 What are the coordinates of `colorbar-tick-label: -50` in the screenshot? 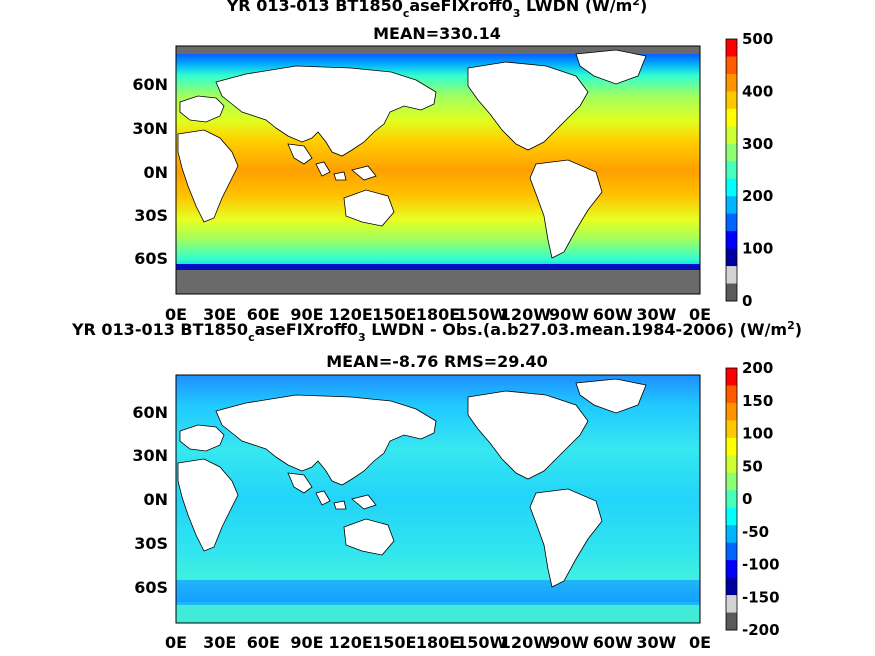 It's located at (755, 532).